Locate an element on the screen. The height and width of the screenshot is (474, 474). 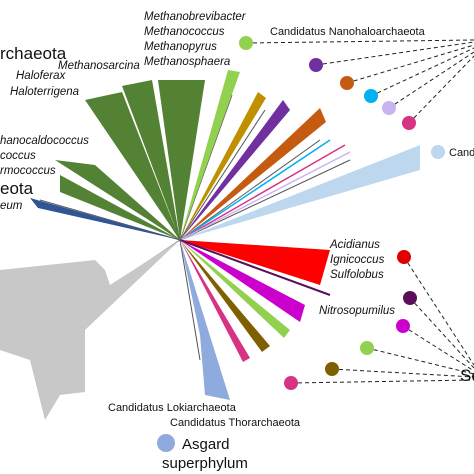
clade-lime is located at coordinates (235, 289).